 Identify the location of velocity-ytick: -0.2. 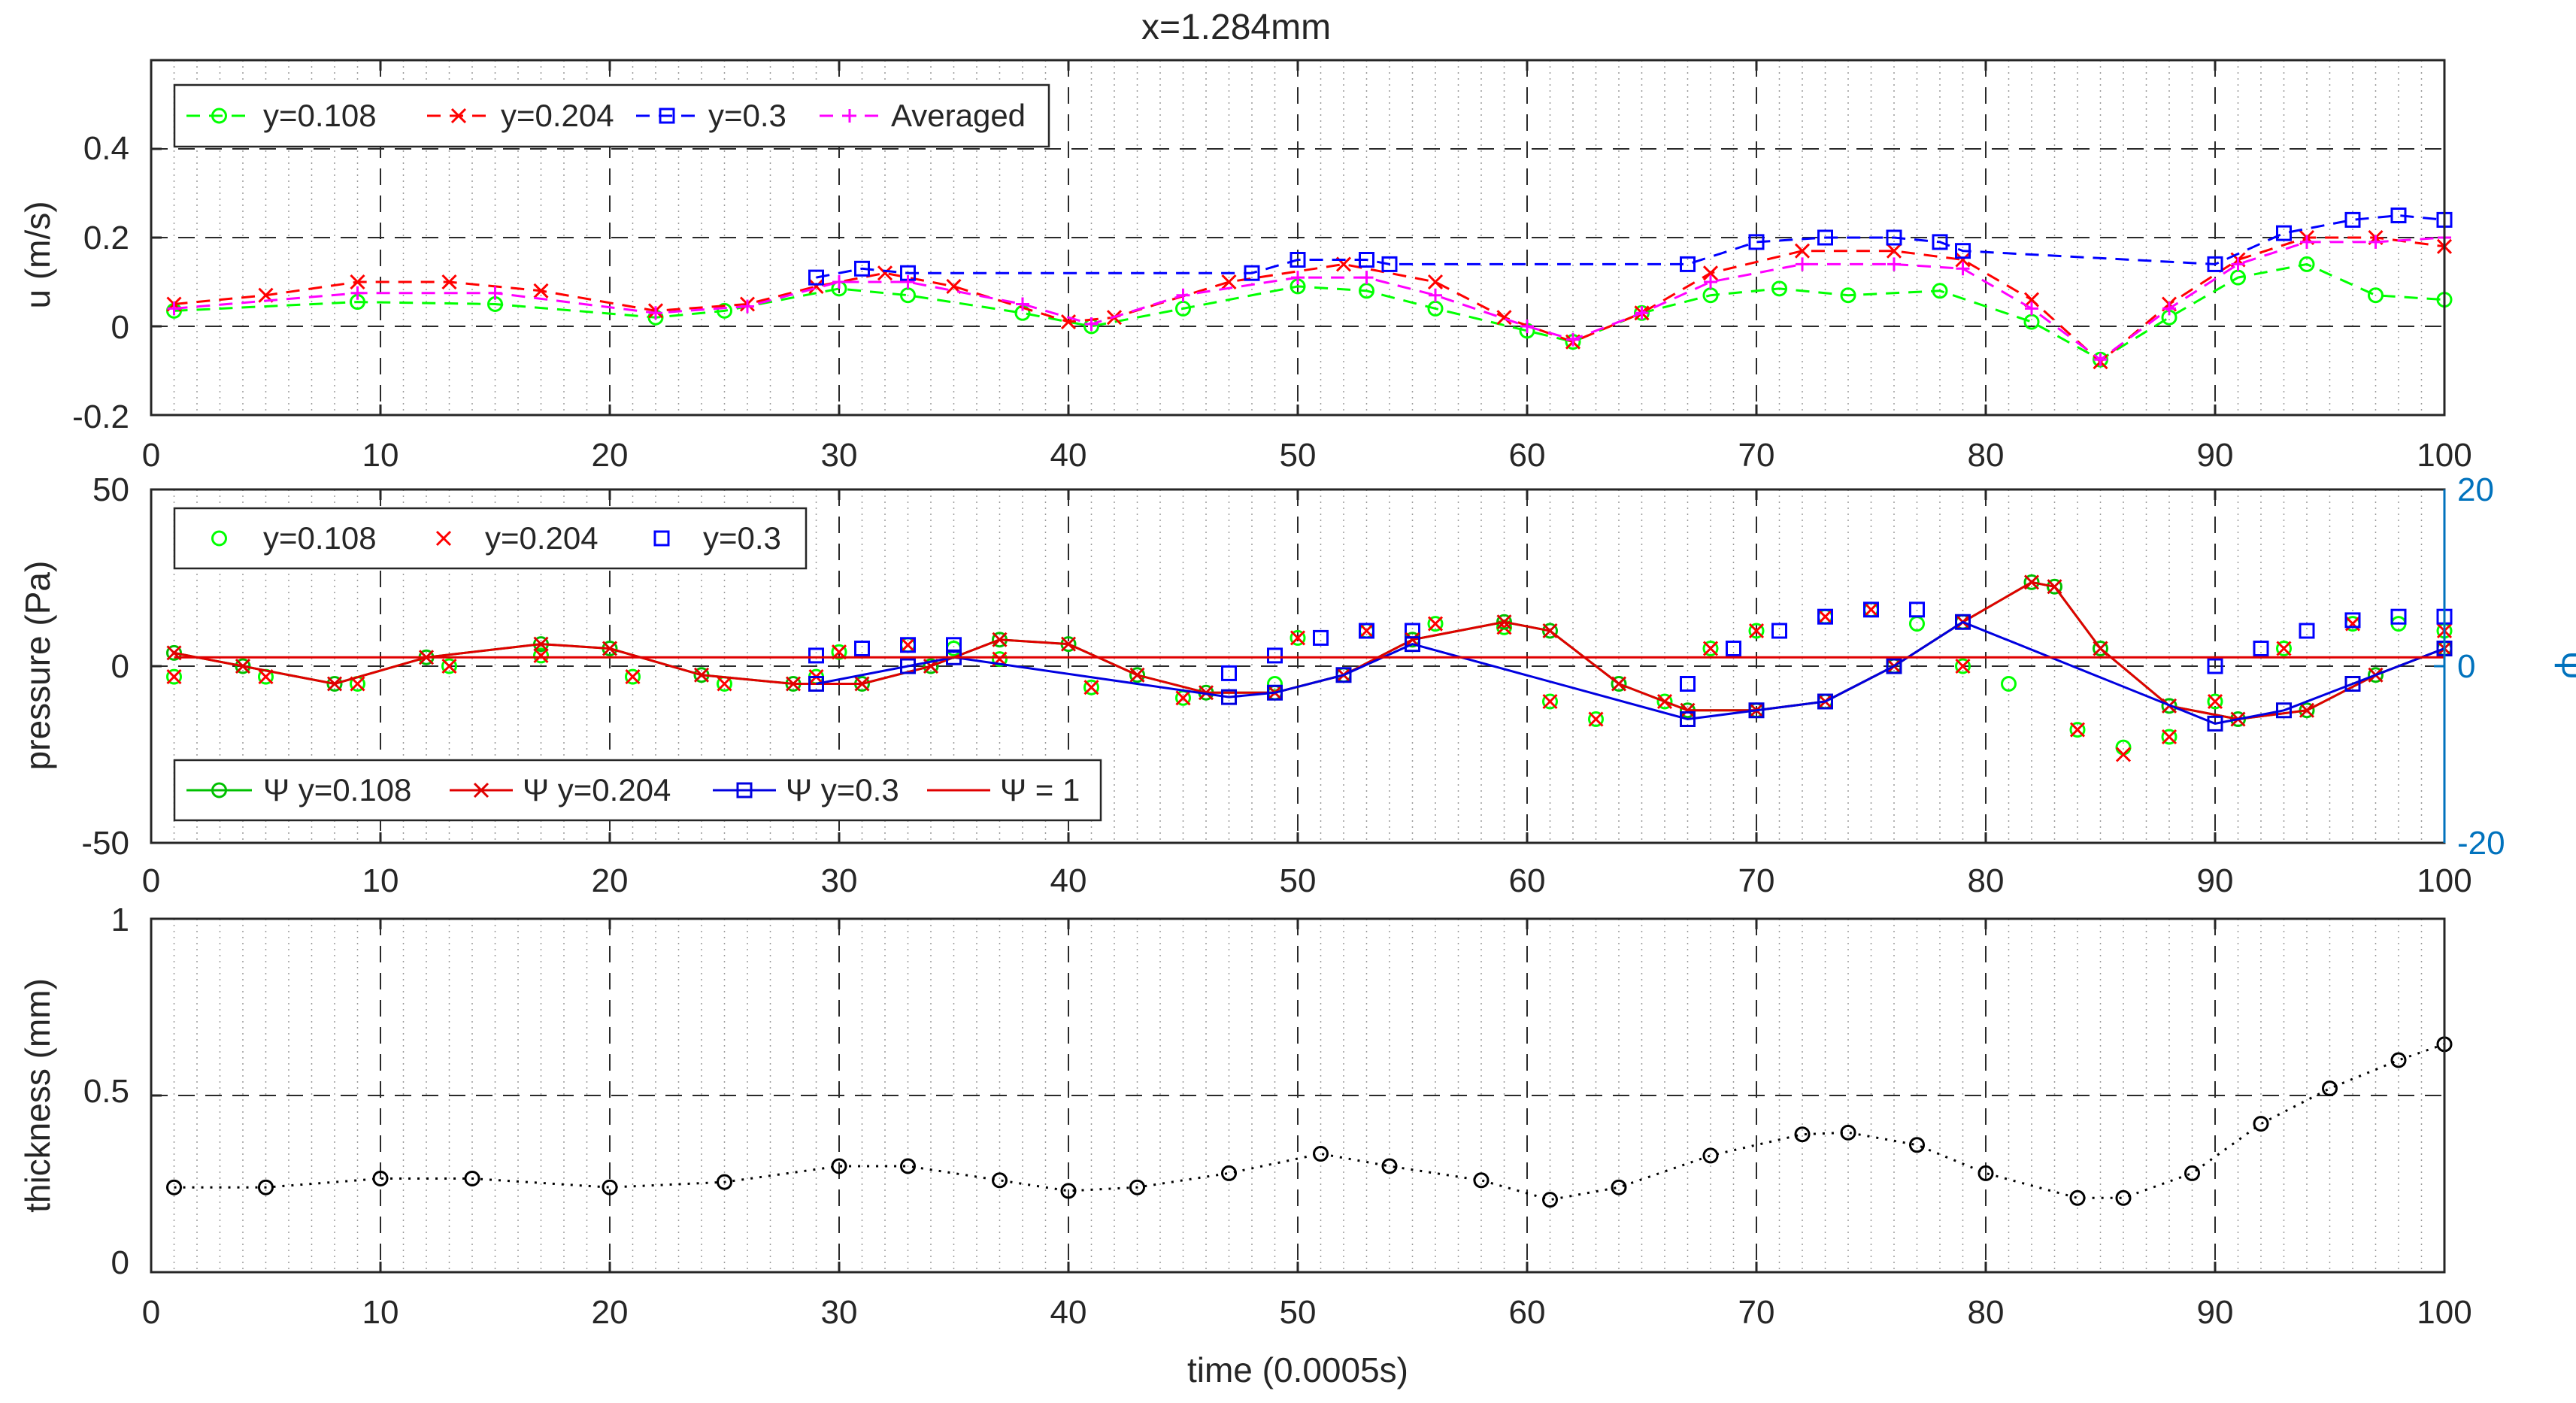
(100, 416).